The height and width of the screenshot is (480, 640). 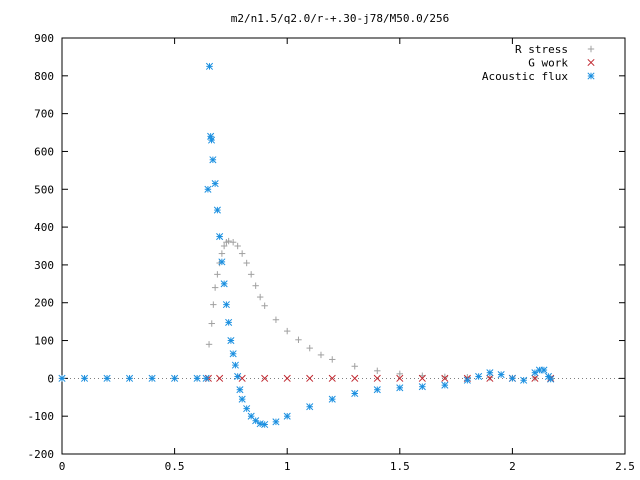 I want to click on y-tick-label: 100, so click(x=44, y=341).